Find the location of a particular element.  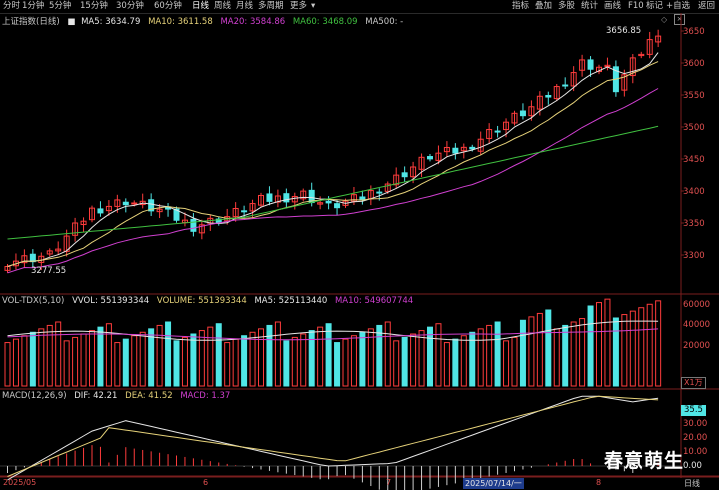

btn-mark: 标记 is located at coordinates (655, 6).